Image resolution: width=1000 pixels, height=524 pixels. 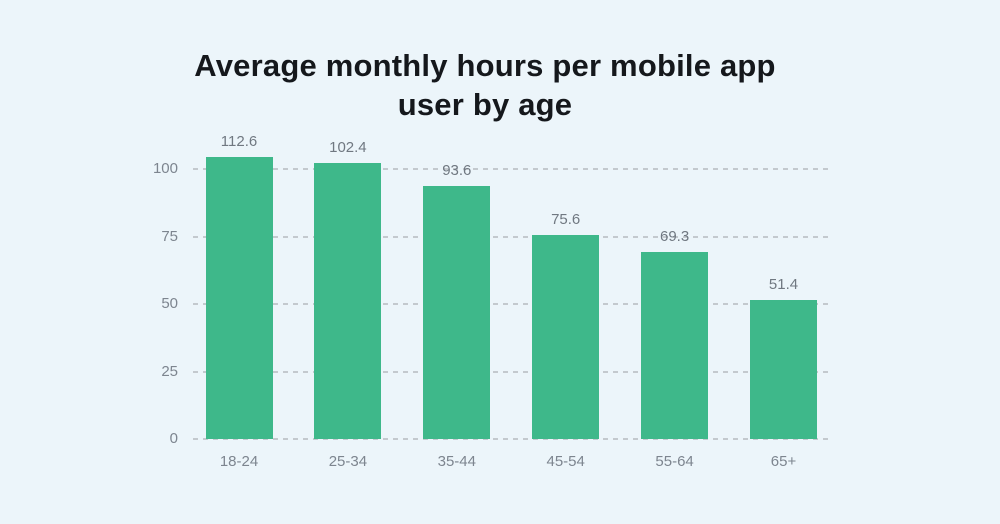 What do you see at coordinates (173, 438) in the screenshot?
I see `y-axis-tick-label: 0` at bounding box center [173, 438].